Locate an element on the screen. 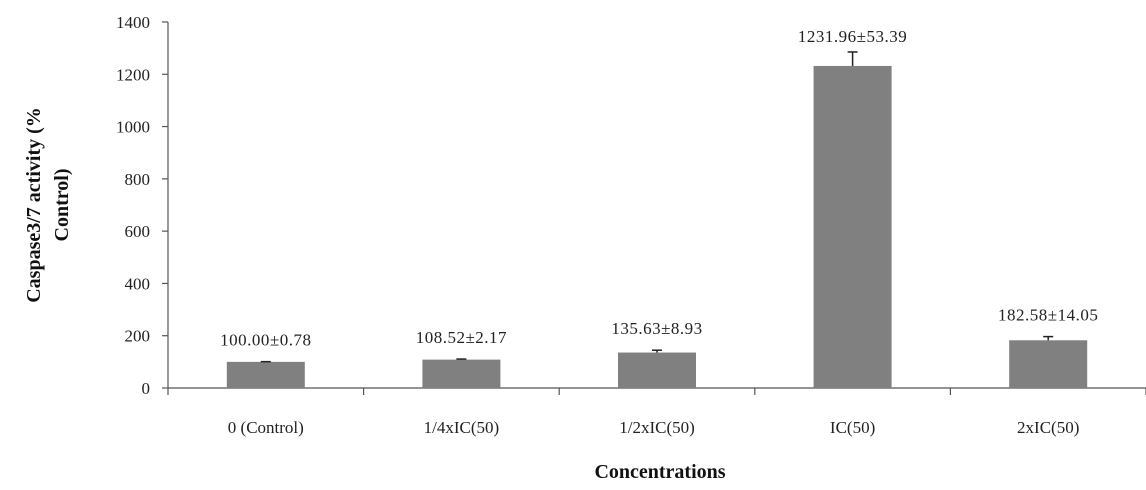  data-label: 182.58±14.05 is located at coordinates (1048, 315).